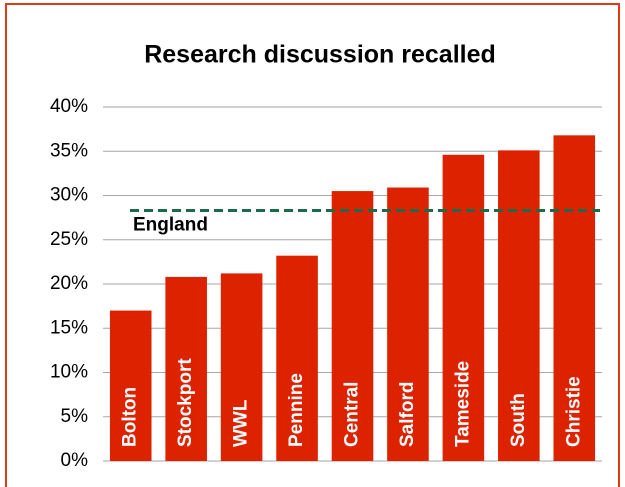 This screenshot has height=487, width=625. What do you see at coordinates (69, 195) in the screenshot?
I see `y-tick-label: 30%` at bounding box center [69, 195].